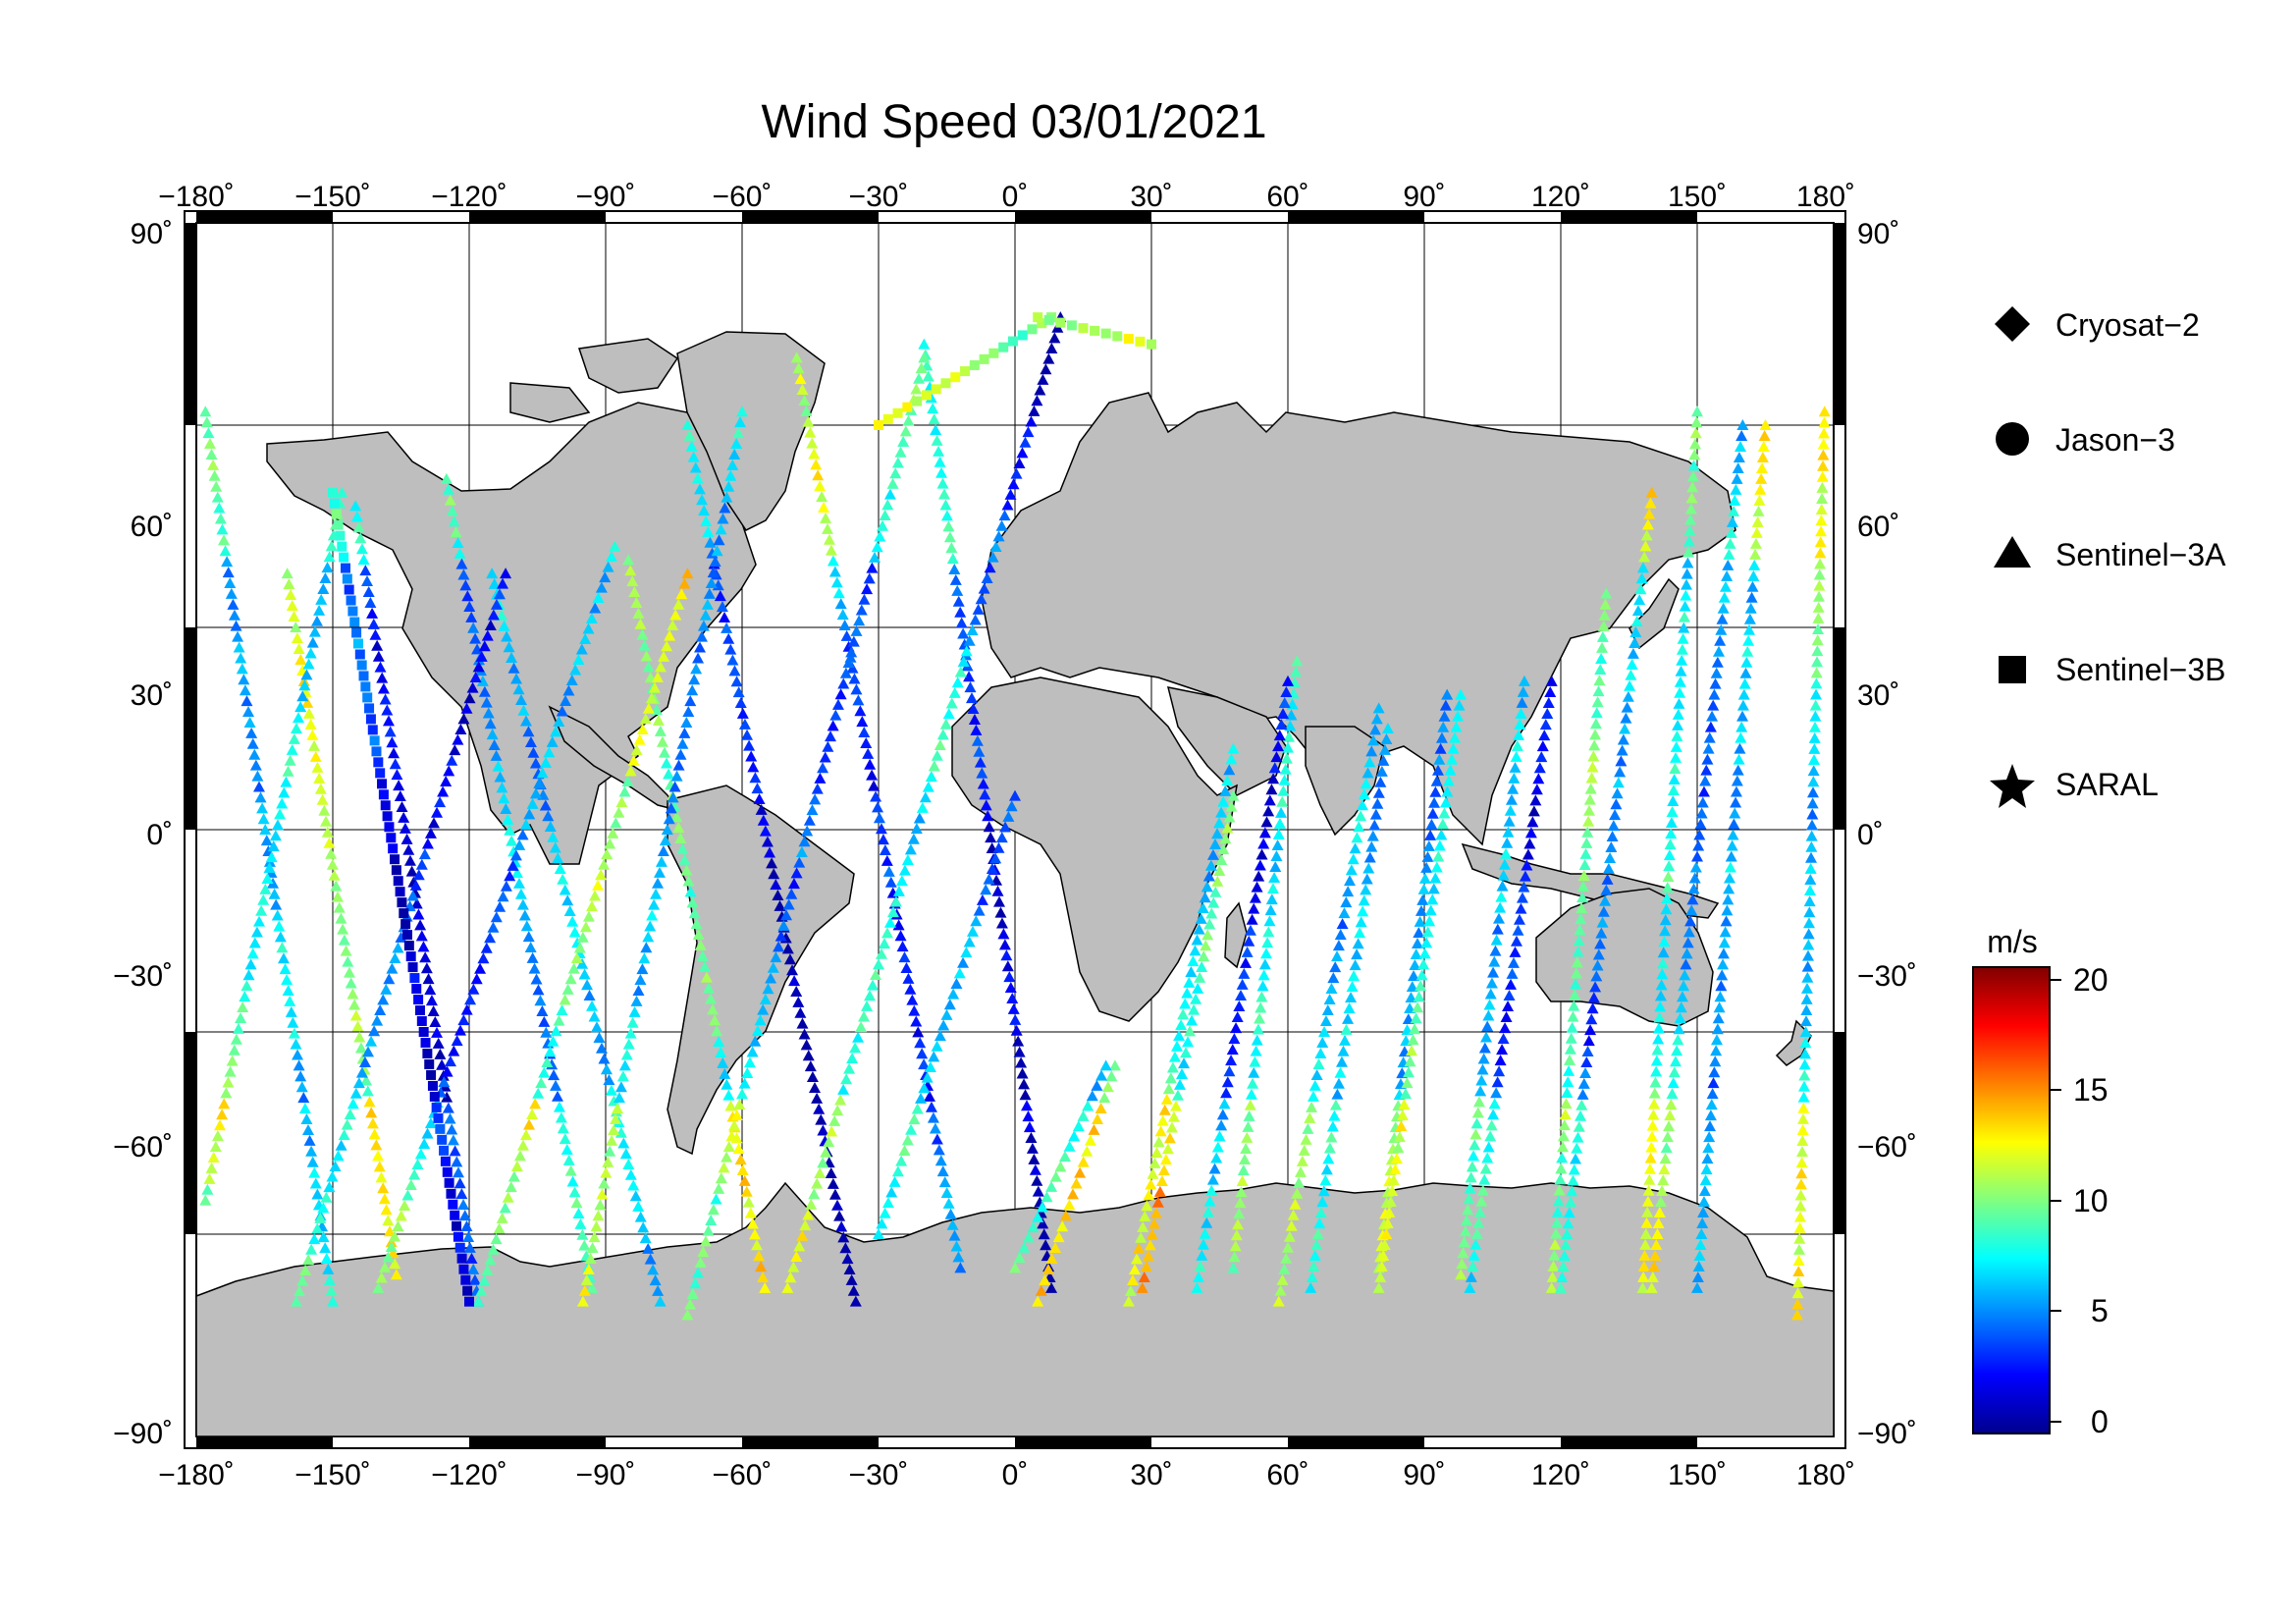 The image size is (2296, 1623). I want to click on land-madagascar, so click(1236, 935).